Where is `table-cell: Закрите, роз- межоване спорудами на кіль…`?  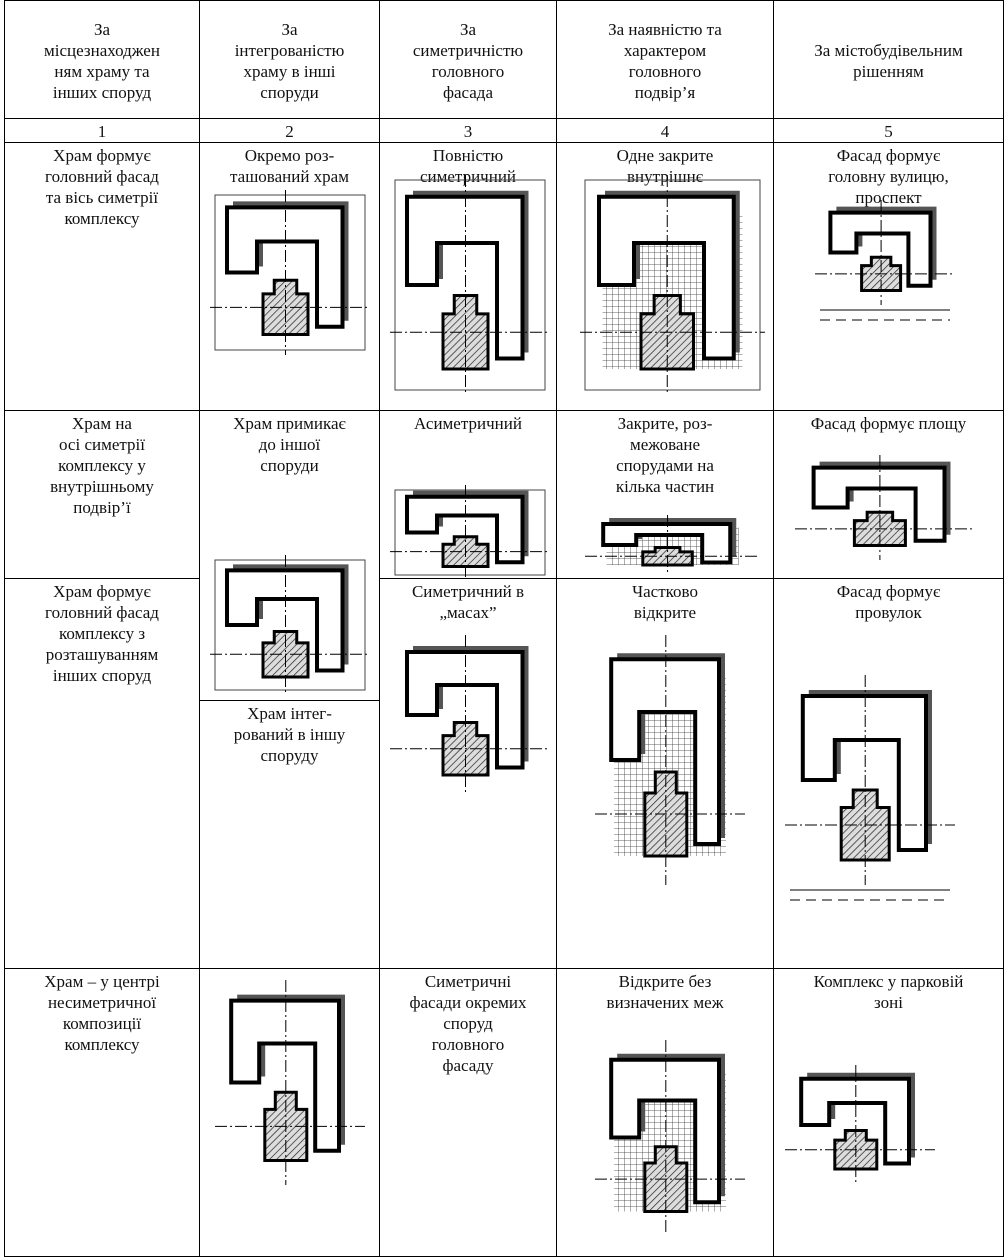
table-cell: Закрите, роз- межоване спорудами на кіль… is located at coordinates (665, 494).